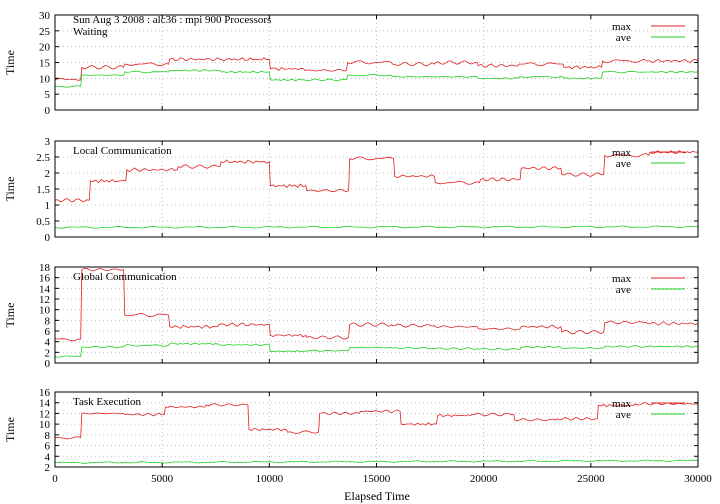 The width and height of the screenshot is (720, 504). I want to click on y-tick-label: 25, so click(45, 32).